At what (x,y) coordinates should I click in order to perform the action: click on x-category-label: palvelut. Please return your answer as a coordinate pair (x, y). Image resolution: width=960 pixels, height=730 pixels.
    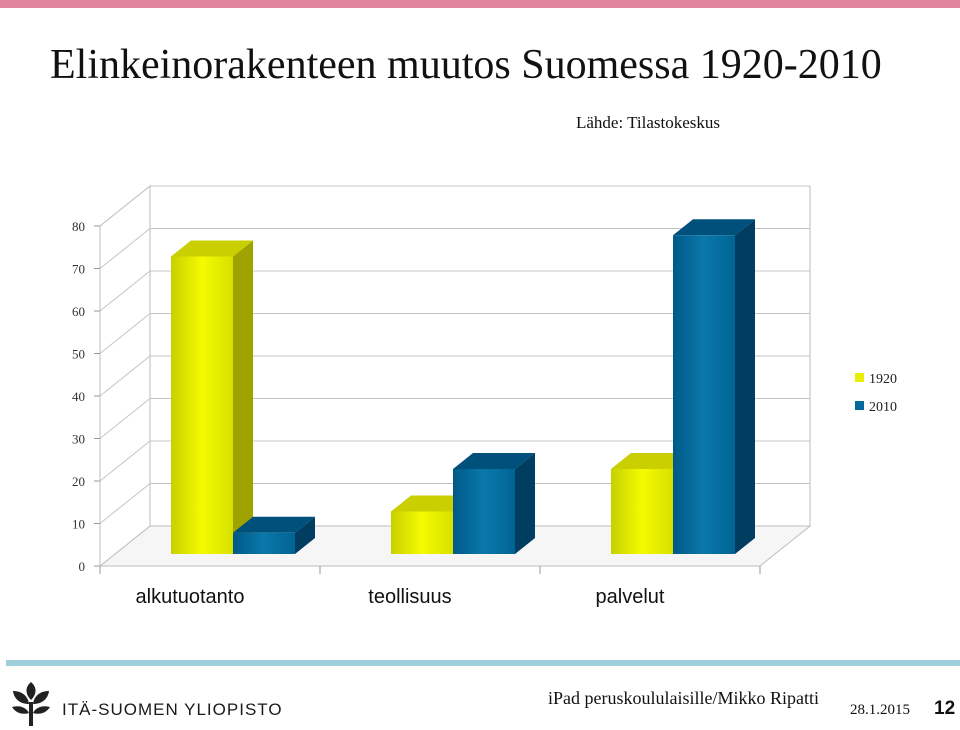
    Looking at the image, I should click on (630, 597).